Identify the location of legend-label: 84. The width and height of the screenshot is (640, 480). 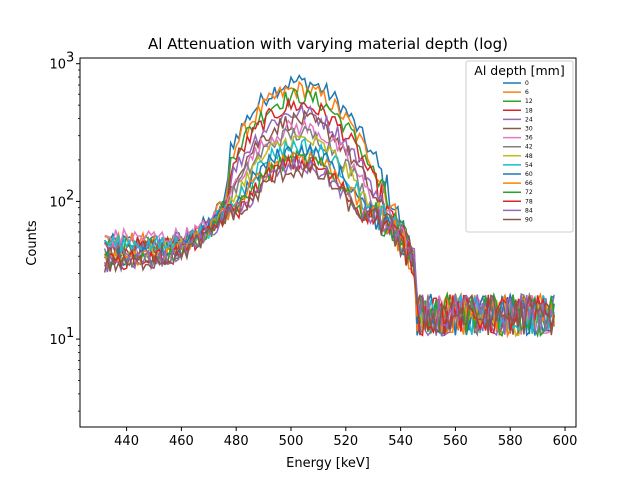
(529, 210).